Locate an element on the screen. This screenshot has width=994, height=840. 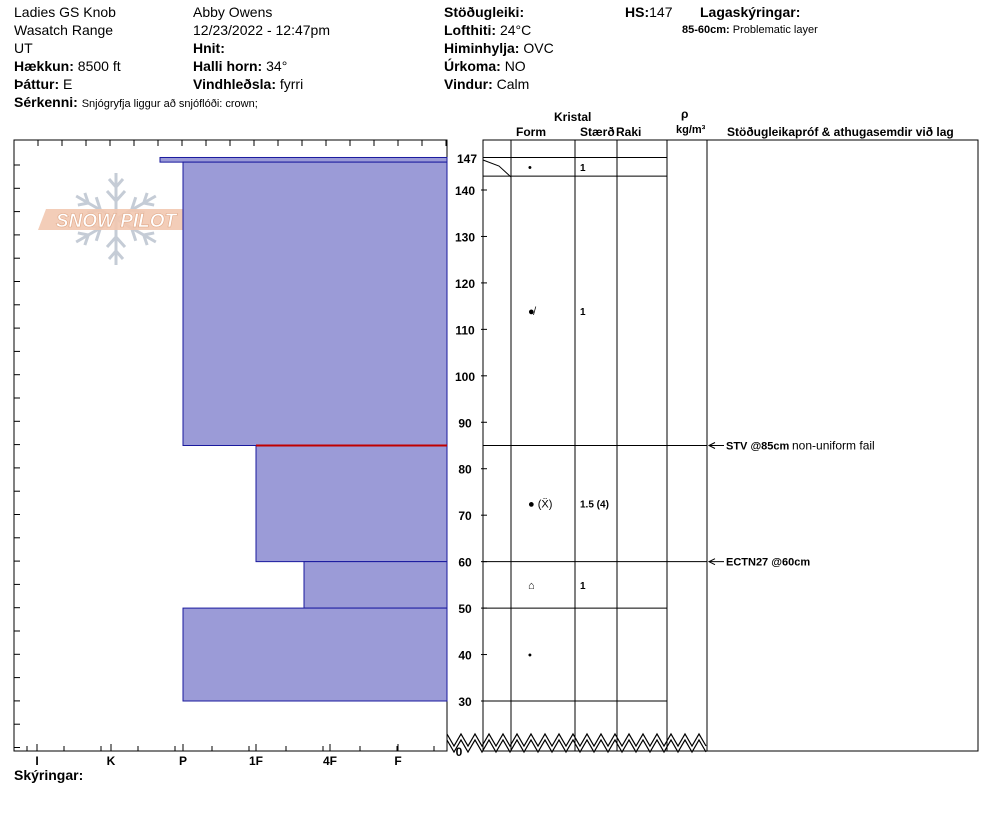
depth-label: 90 is located at coordinates (465, 423).